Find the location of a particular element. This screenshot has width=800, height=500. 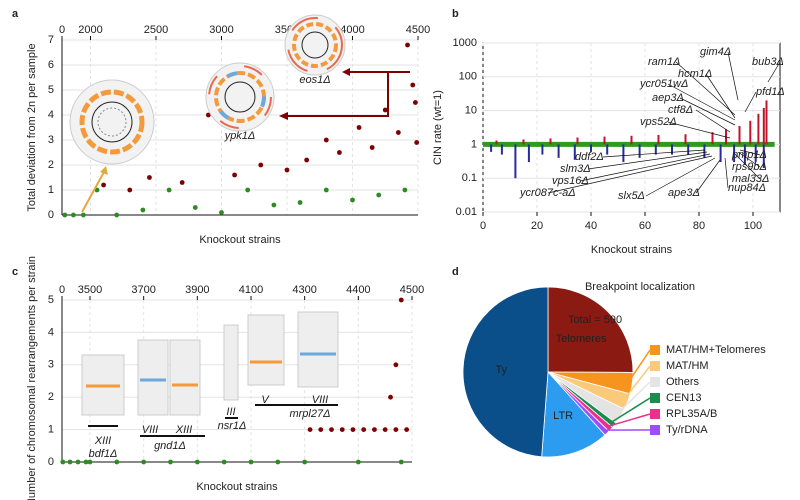

annotation: pmp1Δ is located at coordinates (749, 155).